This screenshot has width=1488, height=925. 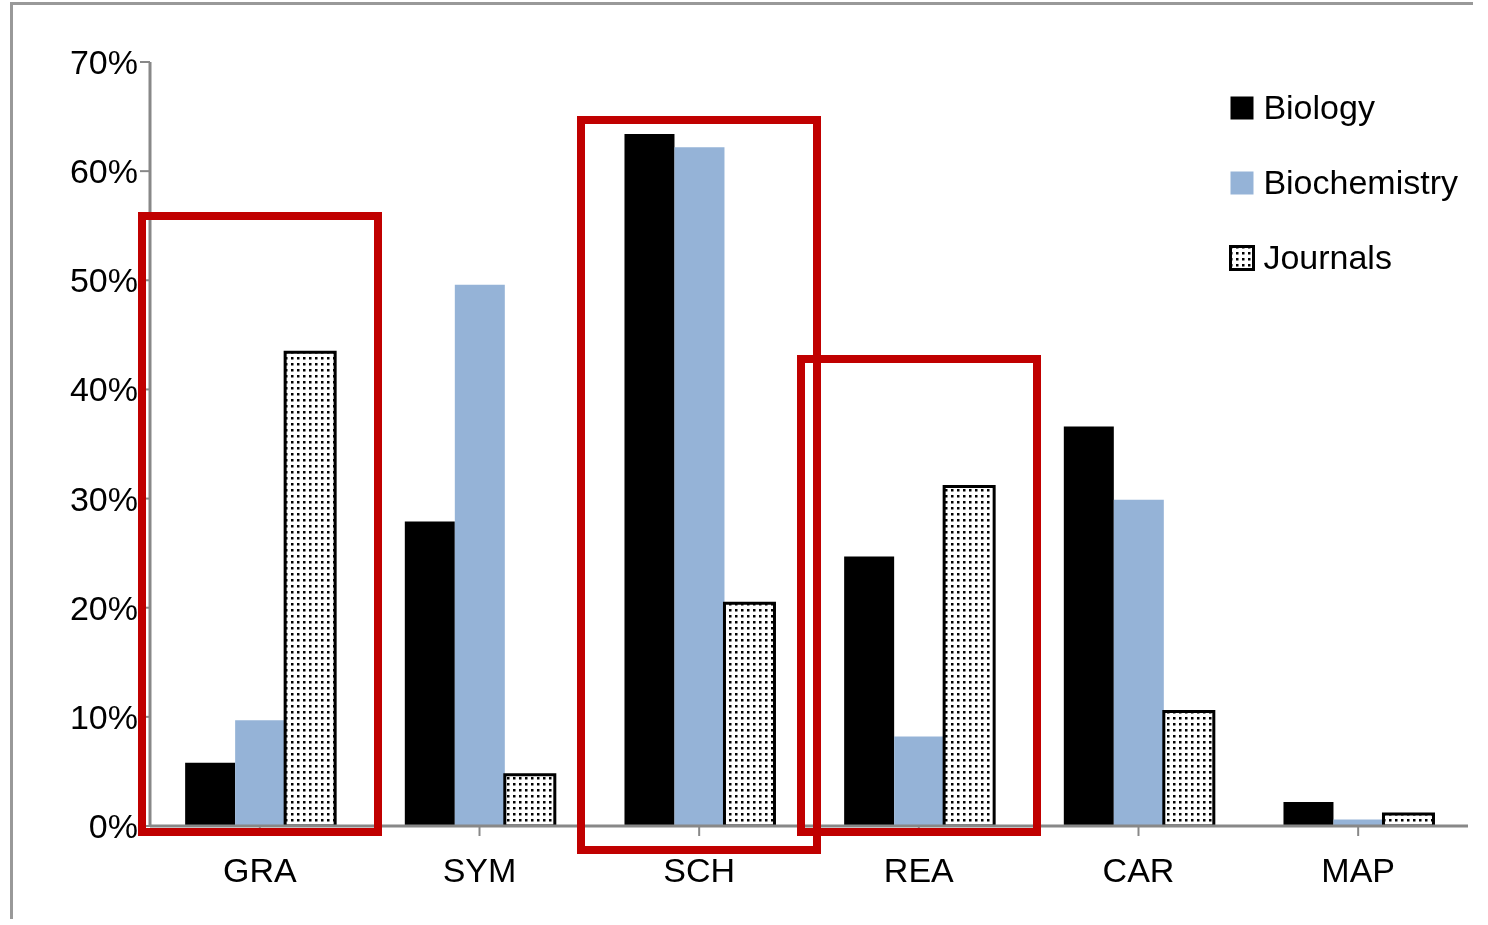 I want to click on legend-label: Biochemistry, so click(x=1360, y=182).